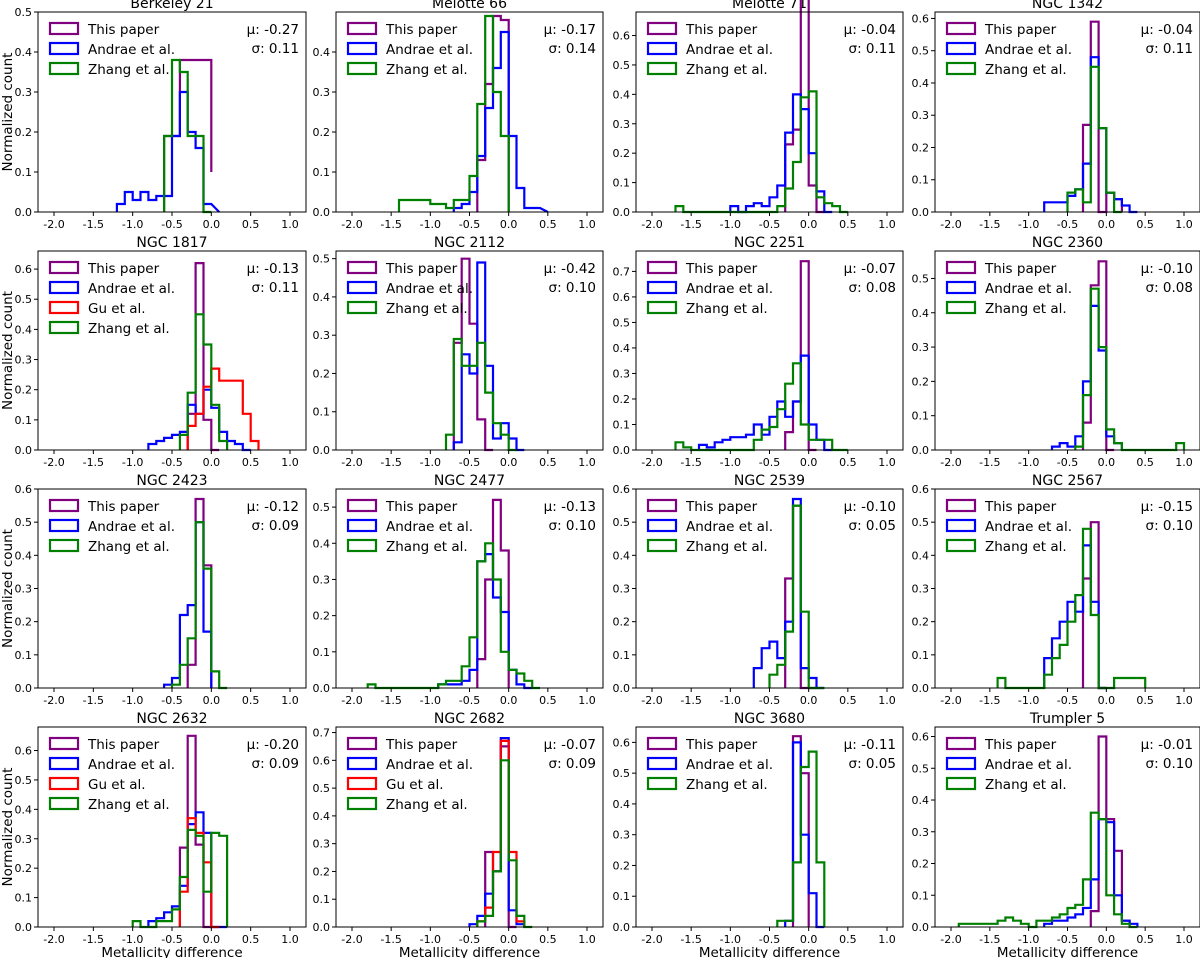  Describe the element at coordinates (872, 764) in the screenshot. I see `sigma-label: σ: 0.05` at that location.